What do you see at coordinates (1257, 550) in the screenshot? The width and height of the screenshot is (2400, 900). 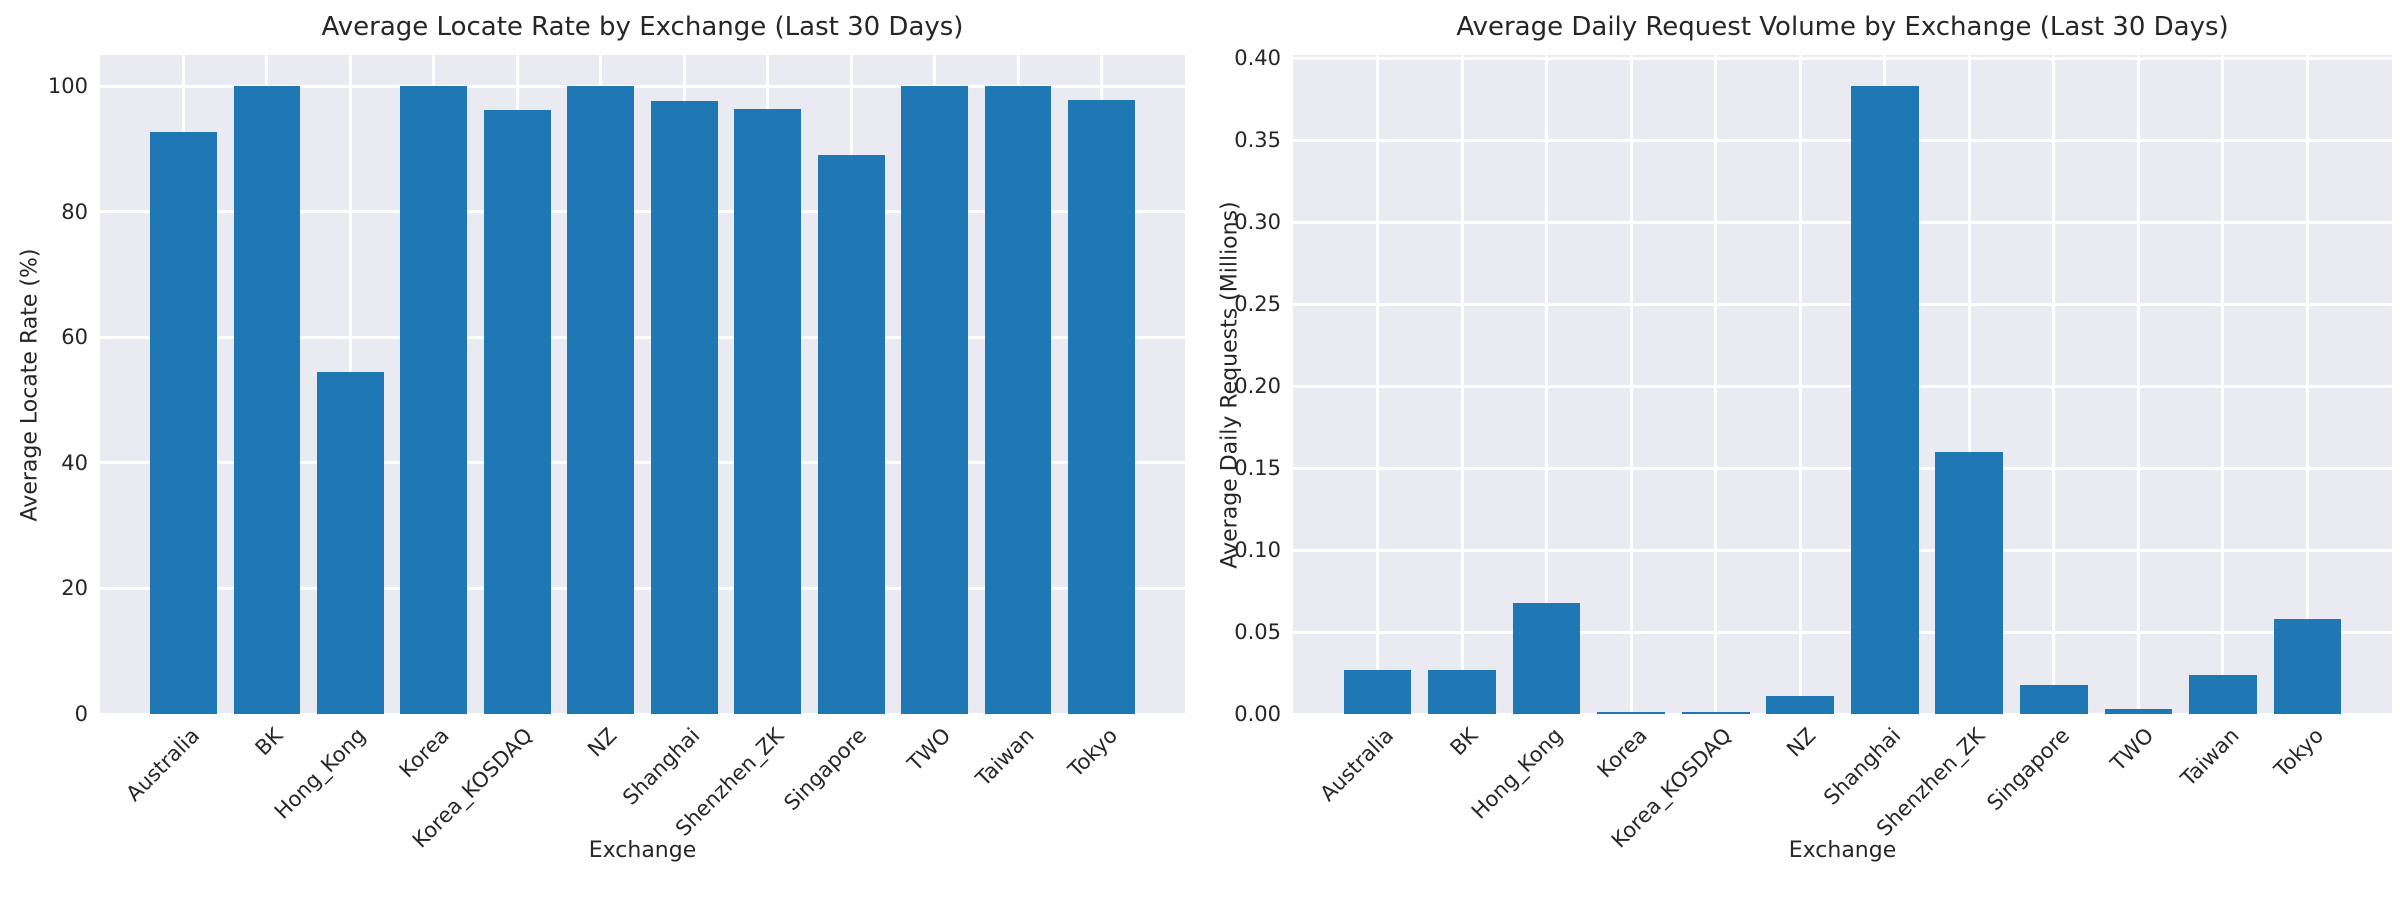 I see `y-tick-label: 0.10` at bounding box center [1257, 550].